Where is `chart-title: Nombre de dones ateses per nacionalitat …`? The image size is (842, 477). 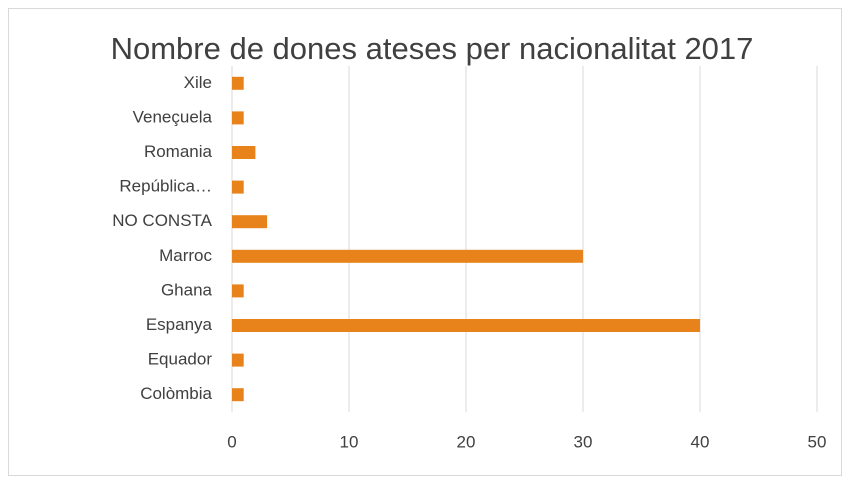
chart-title: Nombre de dones ateses per nacionalitat … is located at coordinates (432, 48).